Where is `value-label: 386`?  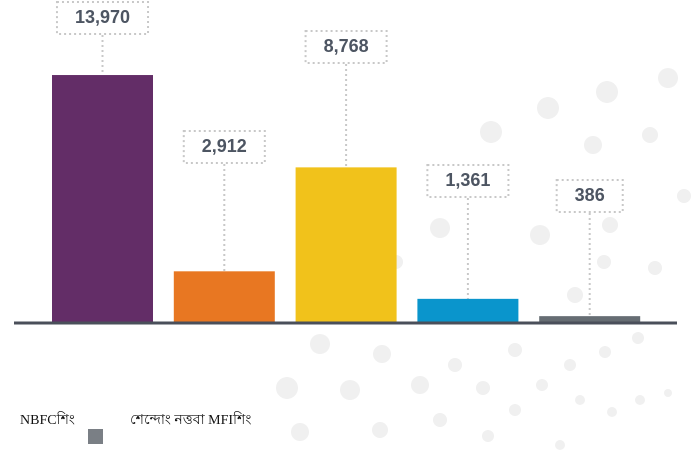 value-label: 386 is located at coordinates (590, 195).